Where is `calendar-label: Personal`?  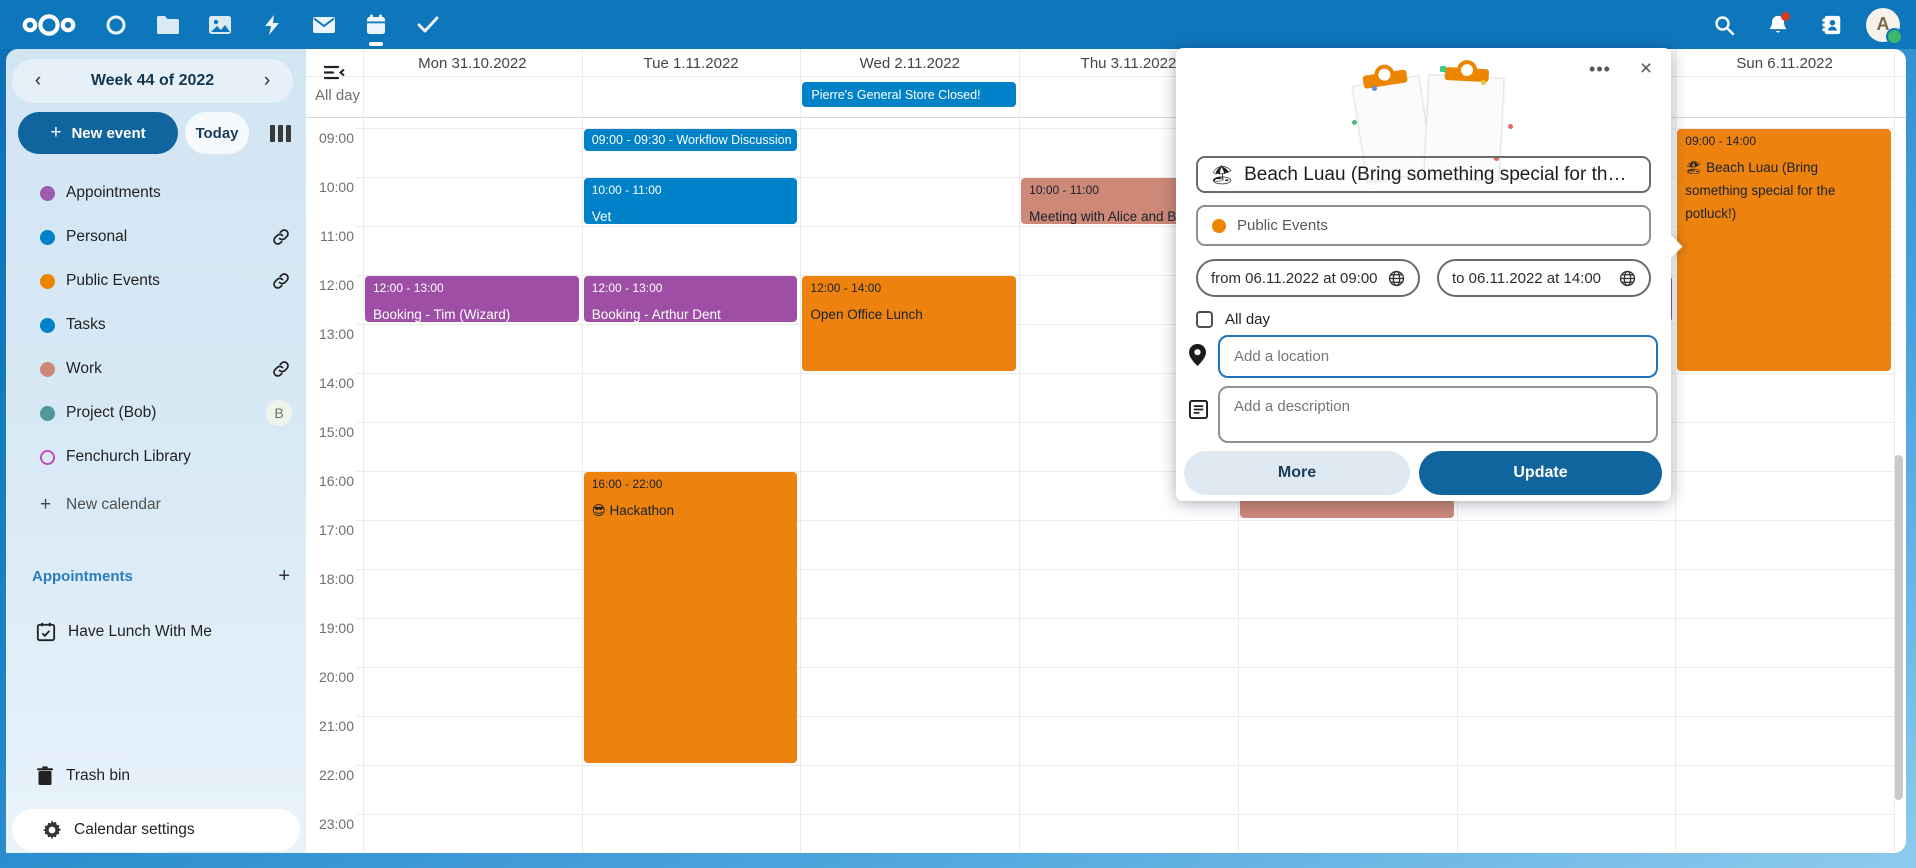 calendar-label: Personal is located at coordinates (97, 236).